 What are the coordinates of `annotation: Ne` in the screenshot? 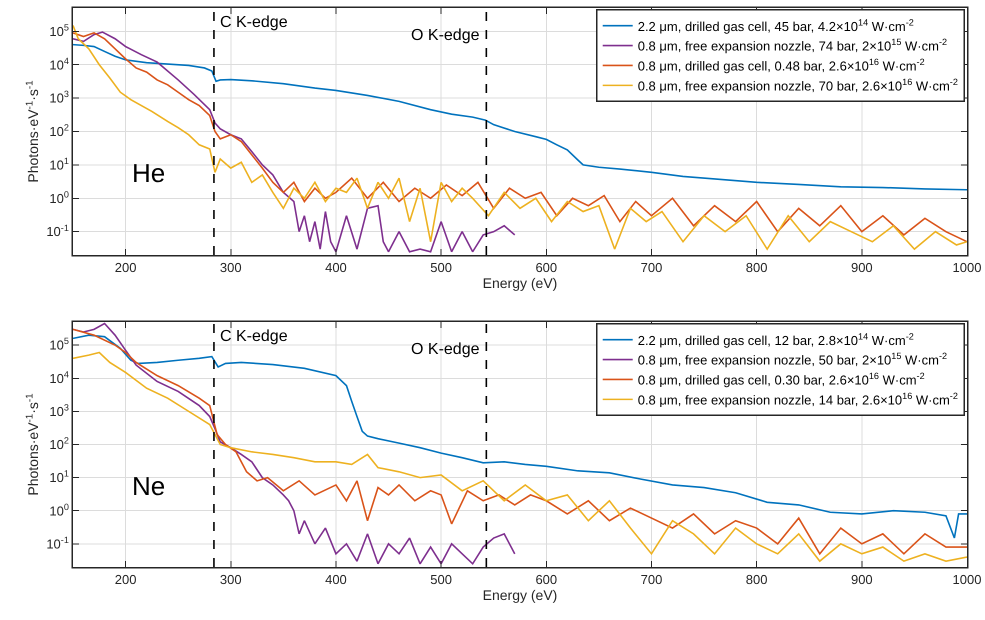 It's located at (149, 486).